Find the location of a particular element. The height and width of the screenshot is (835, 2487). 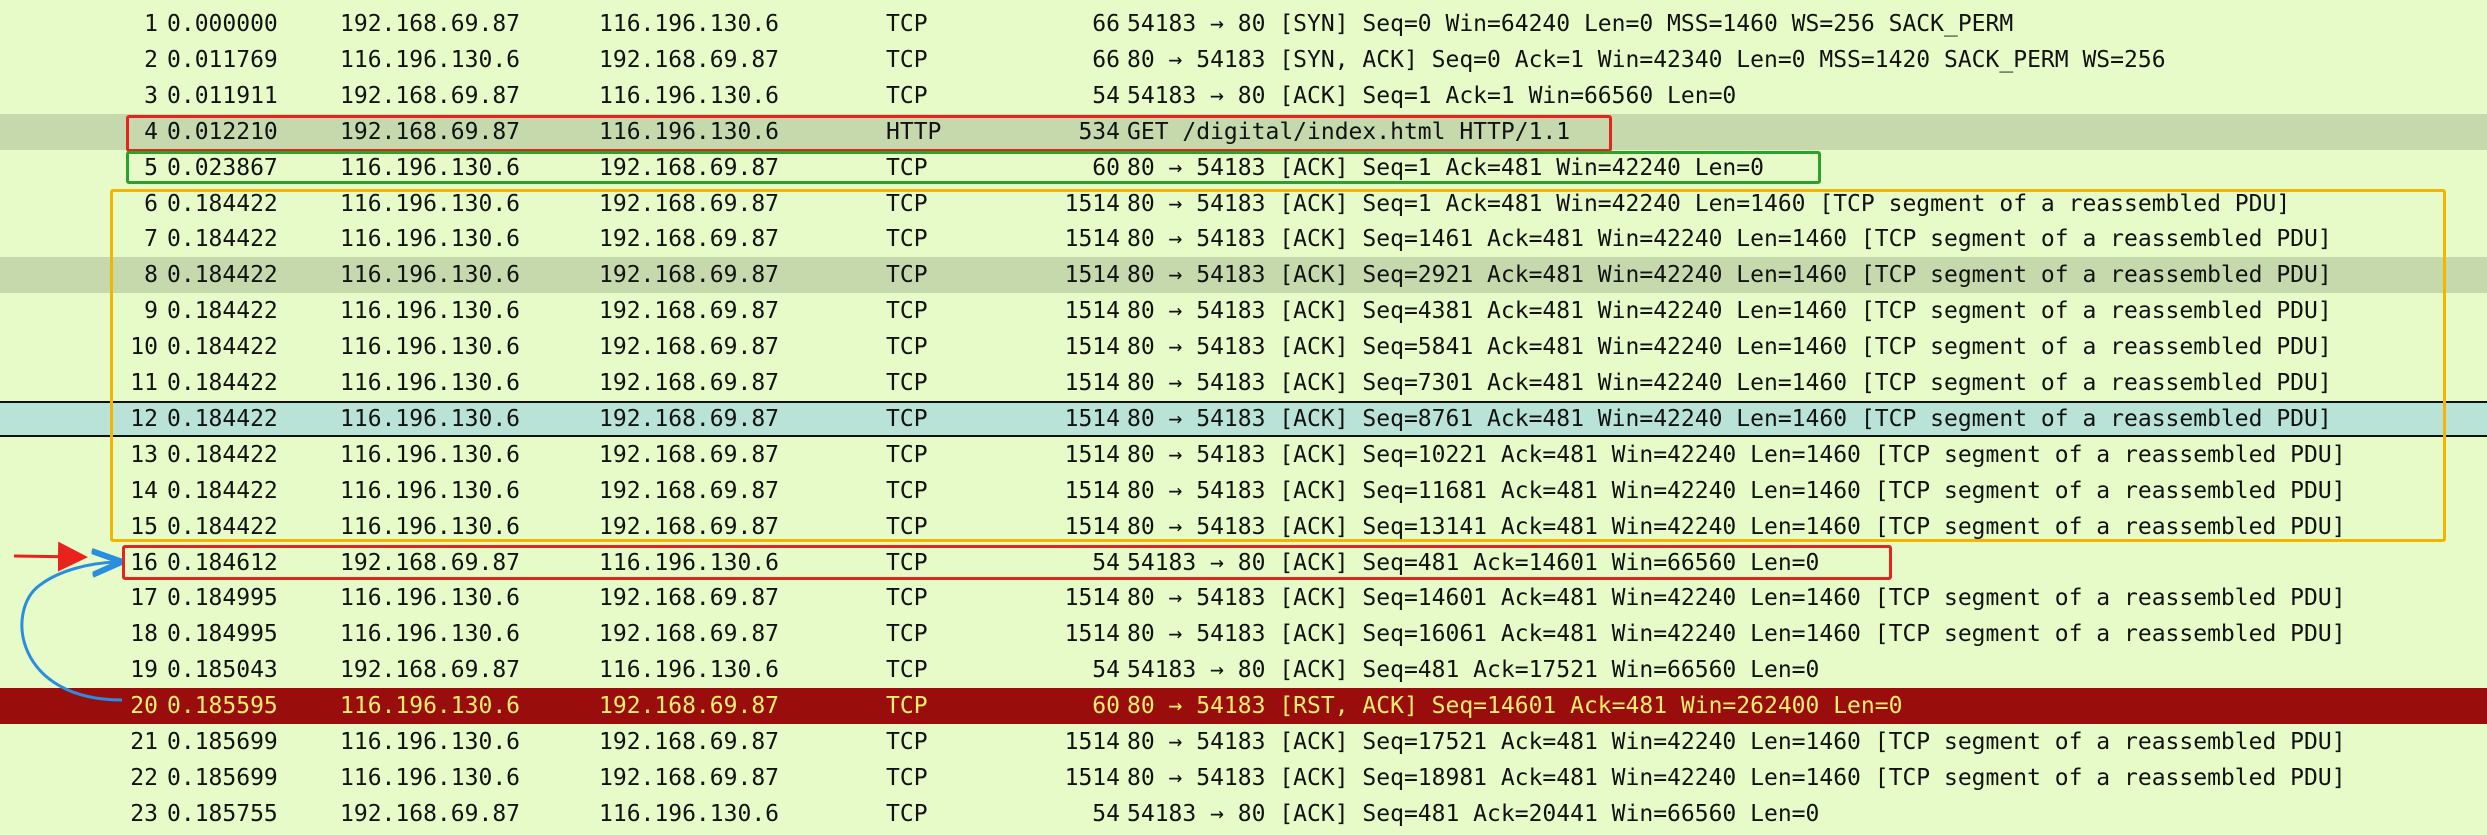

packet-number: 8 is located at coordinates (151, 275).